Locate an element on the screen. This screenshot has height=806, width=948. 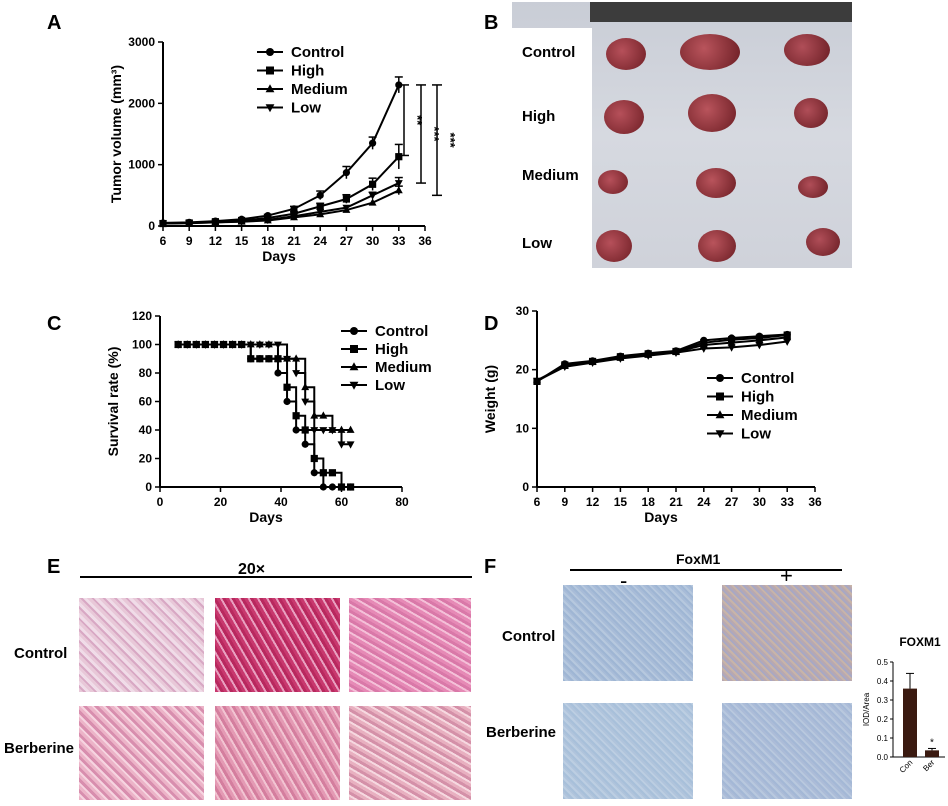
legend-label-control: Control is located at coordinates (767, 378).